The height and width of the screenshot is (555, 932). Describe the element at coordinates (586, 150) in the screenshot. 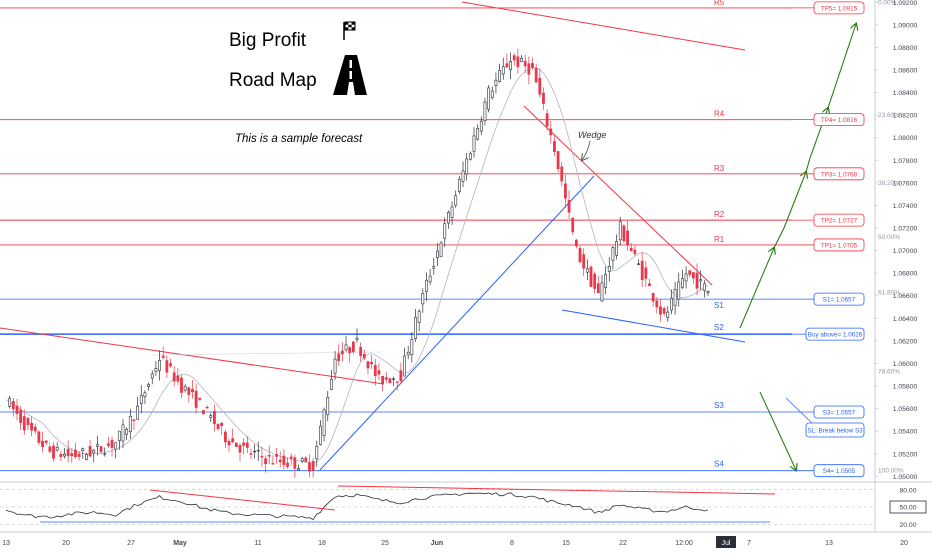

I see `wedge-pointer` at that location.